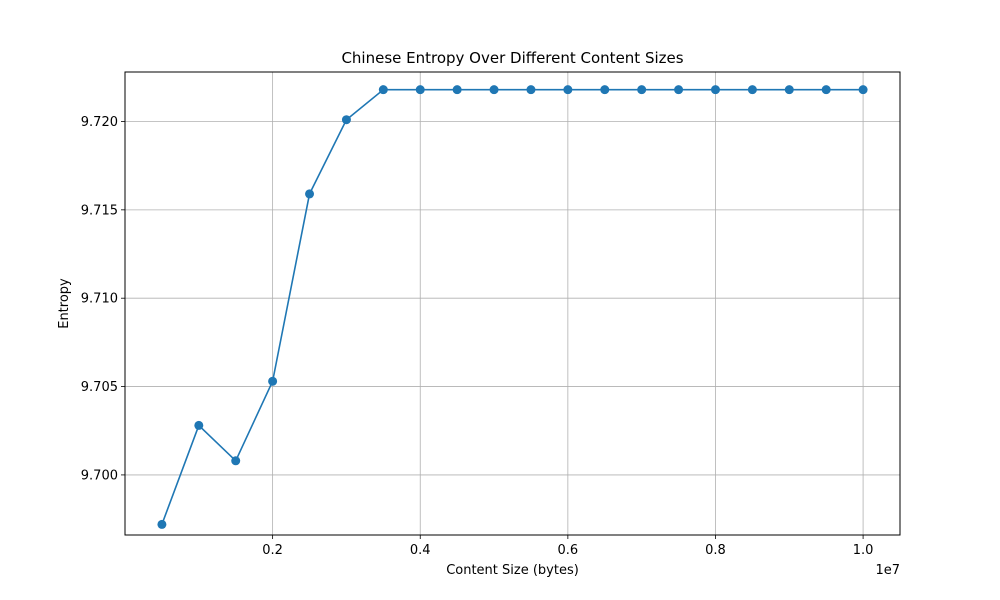 This screenshot has width=1000, height=600. I want to click on y-tick-label: 9.715, so click(99, 210).